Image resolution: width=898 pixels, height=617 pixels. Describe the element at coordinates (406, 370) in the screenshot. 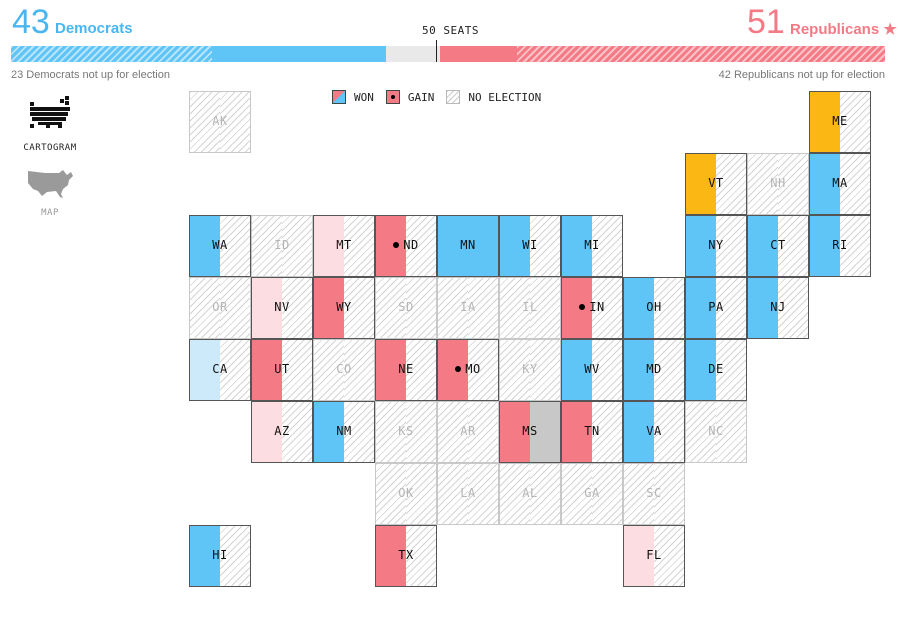

I see `state-cell-ne: NE` at that location.